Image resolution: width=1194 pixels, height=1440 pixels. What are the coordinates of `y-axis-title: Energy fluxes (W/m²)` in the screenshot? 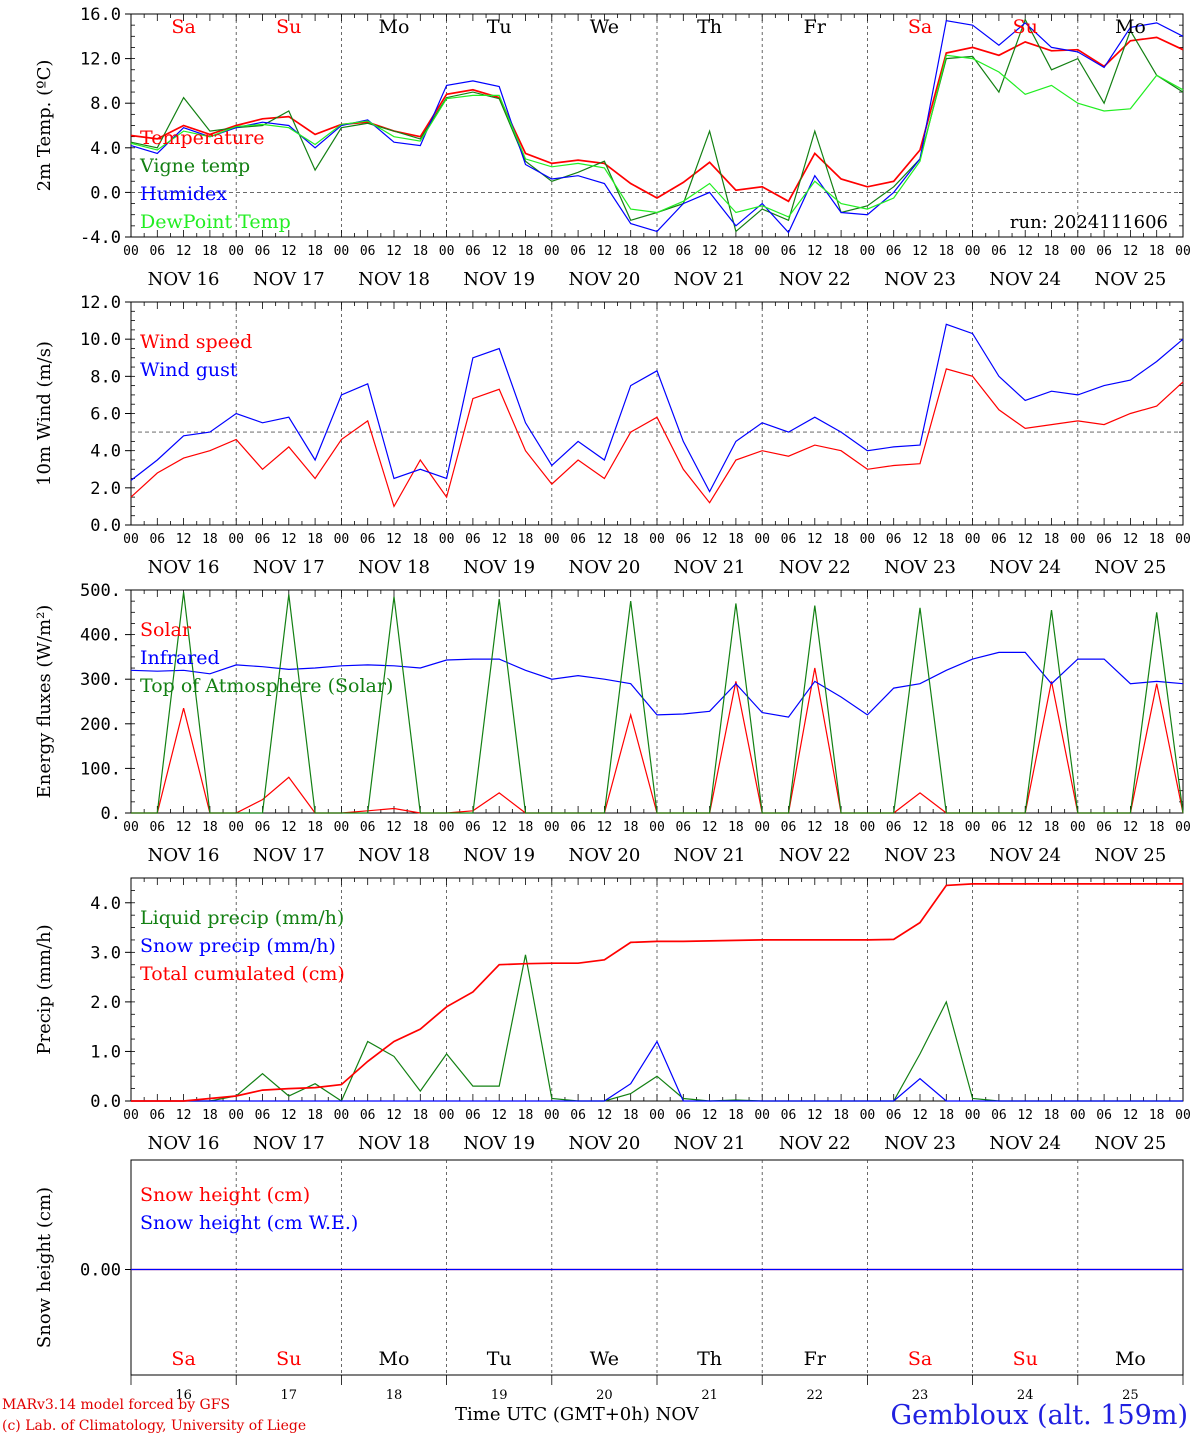 It's located at (44, 702).